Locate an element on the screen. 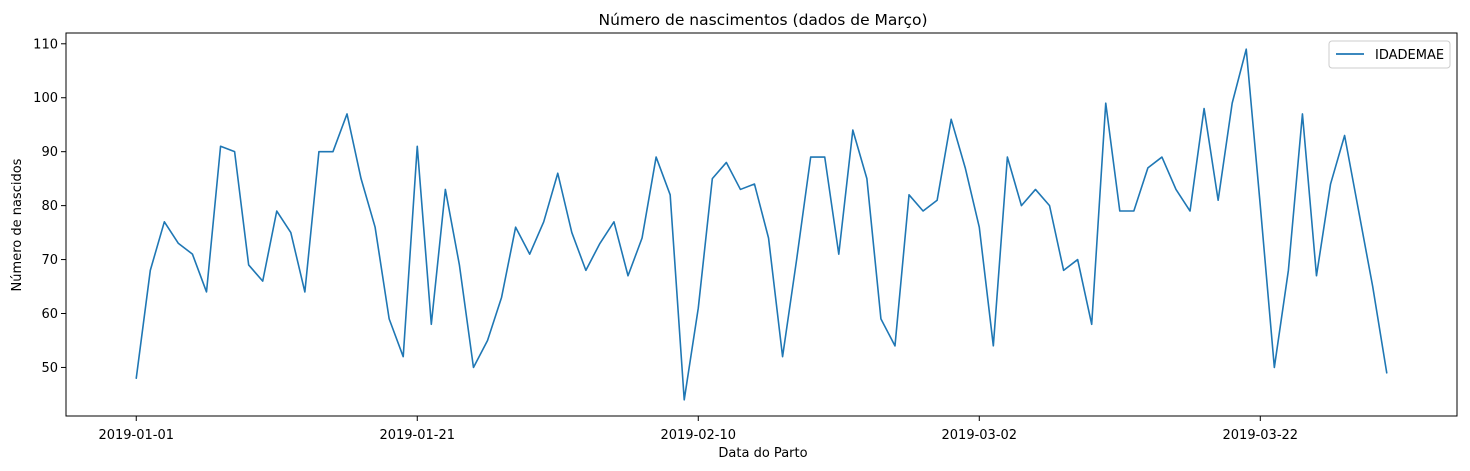 This screenshot has width=1470, height=471. y-tick-label: 60 is located at coordinates (49, 314).